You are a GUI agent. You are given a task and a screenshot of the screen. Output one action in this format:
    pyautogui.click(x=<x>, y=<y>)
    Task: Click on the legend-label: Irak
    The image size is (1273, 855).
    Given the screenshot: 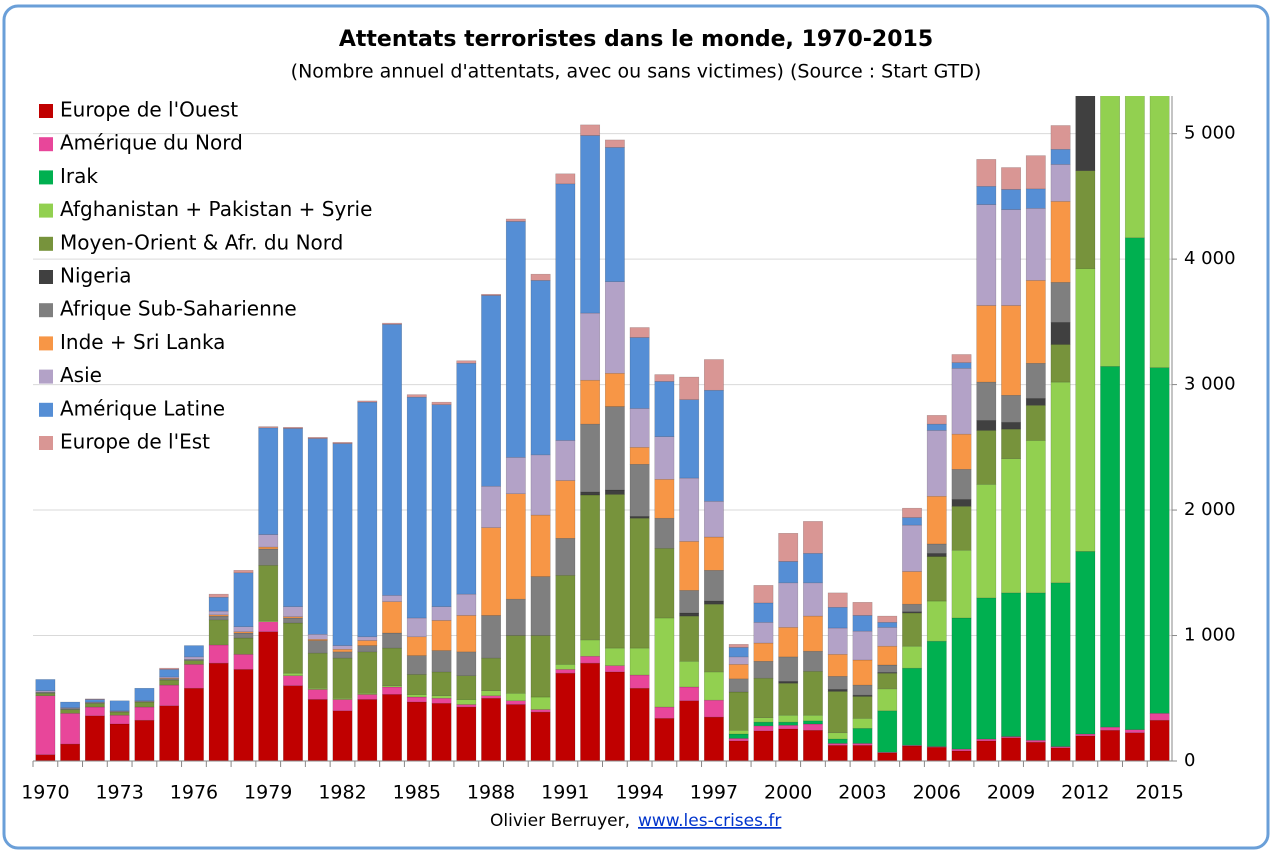 What is the action you would take?
    pyautogui.click(x=79, y=176)
    